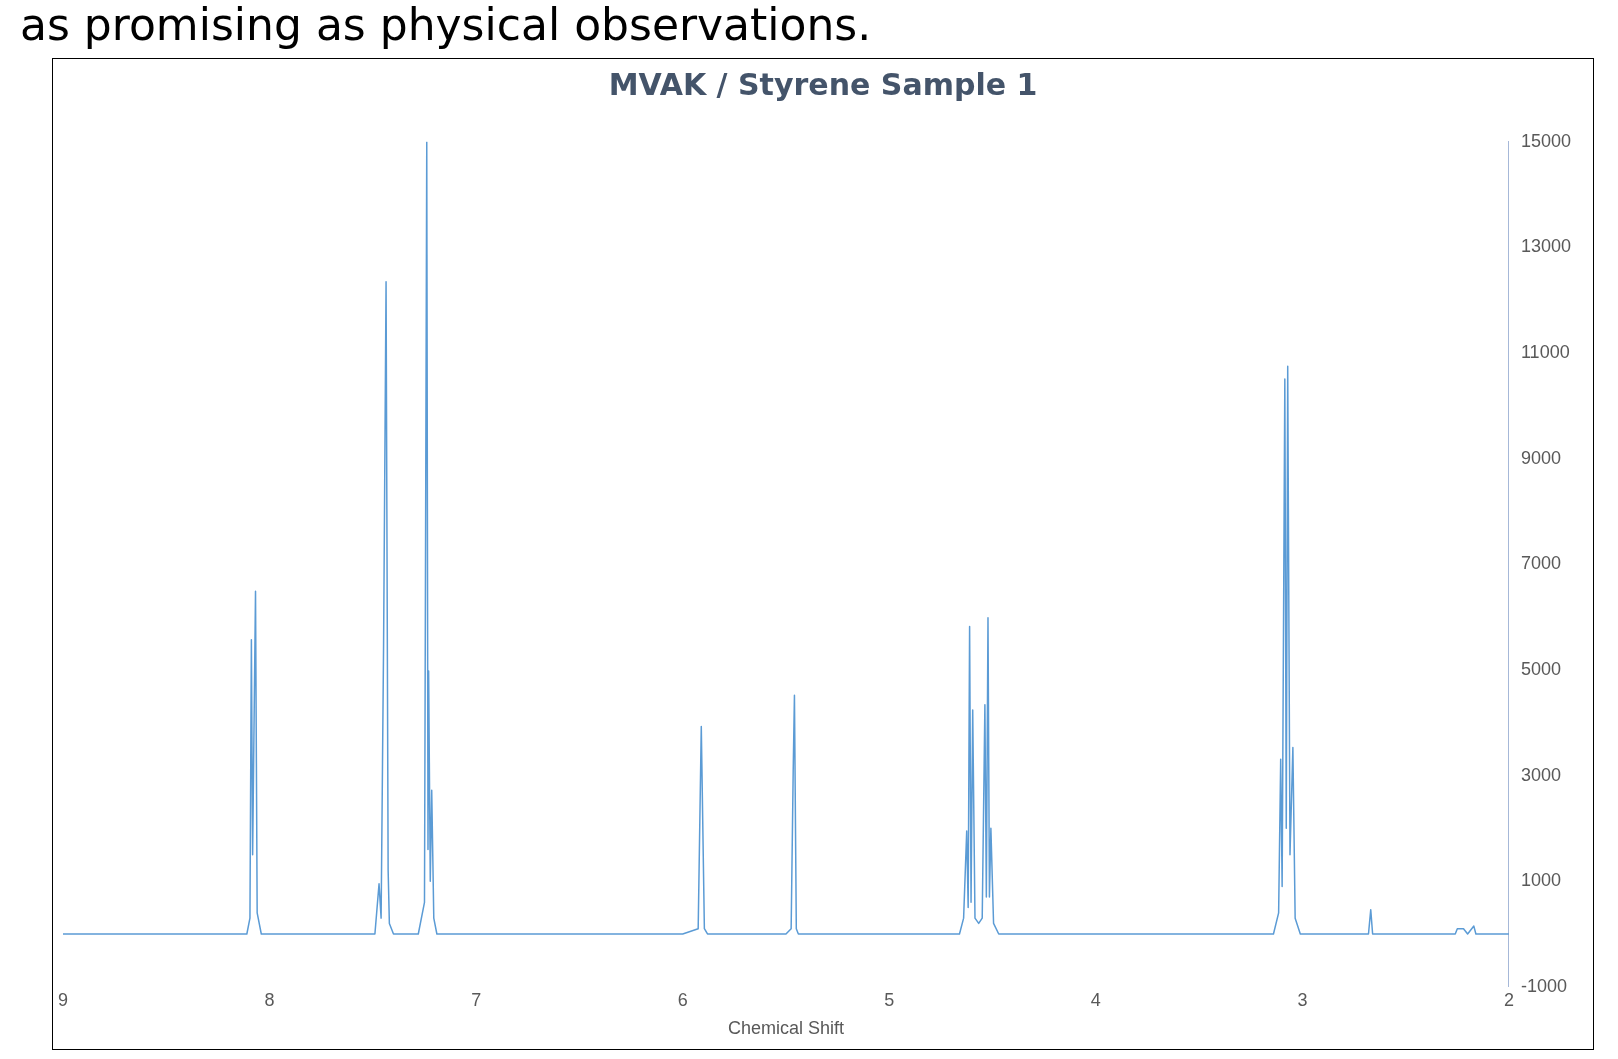  What do you see at coordinates (823, 84) in the screenshot?
I see `chart-title: MVAK / Styrene Sample 1` at bounding box center [823, 84].